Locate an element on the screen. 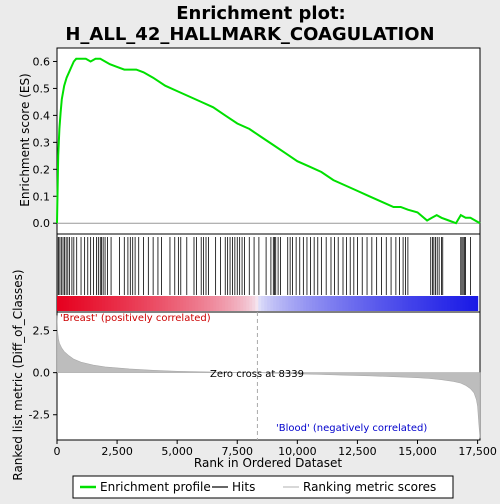 The width and height of the screenshot is (500, 504). rank-color-bar is located at coordinates (268, 303).